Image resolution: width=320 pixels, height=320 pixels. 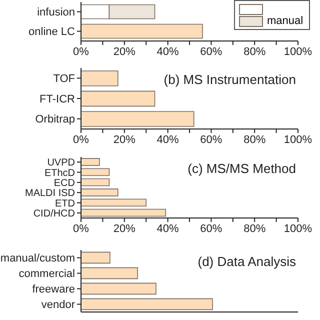 What do you see at coordinates (53, 290) in the screenshot?
I see `y-tick-label: freeware` at bounding box center [53, 290].